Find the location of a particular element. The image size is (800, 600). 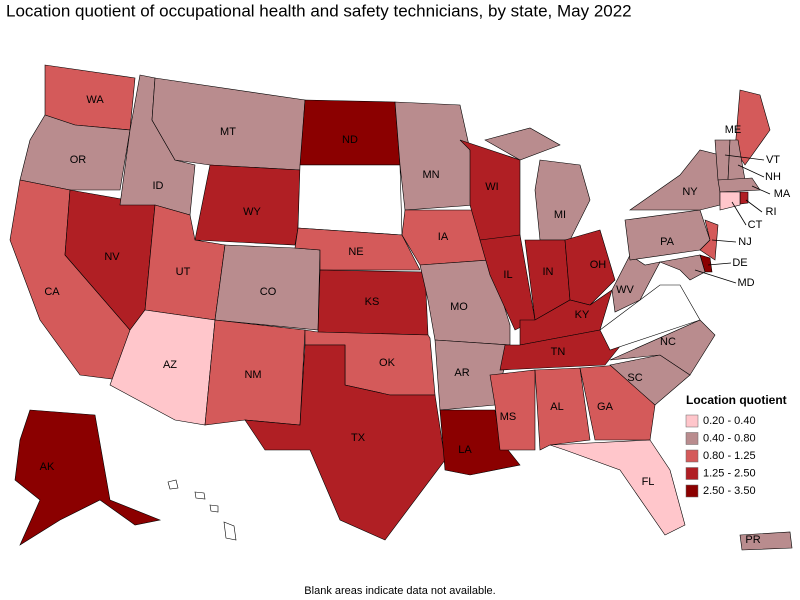

state-label: MN is located at coordinates (430, 175).